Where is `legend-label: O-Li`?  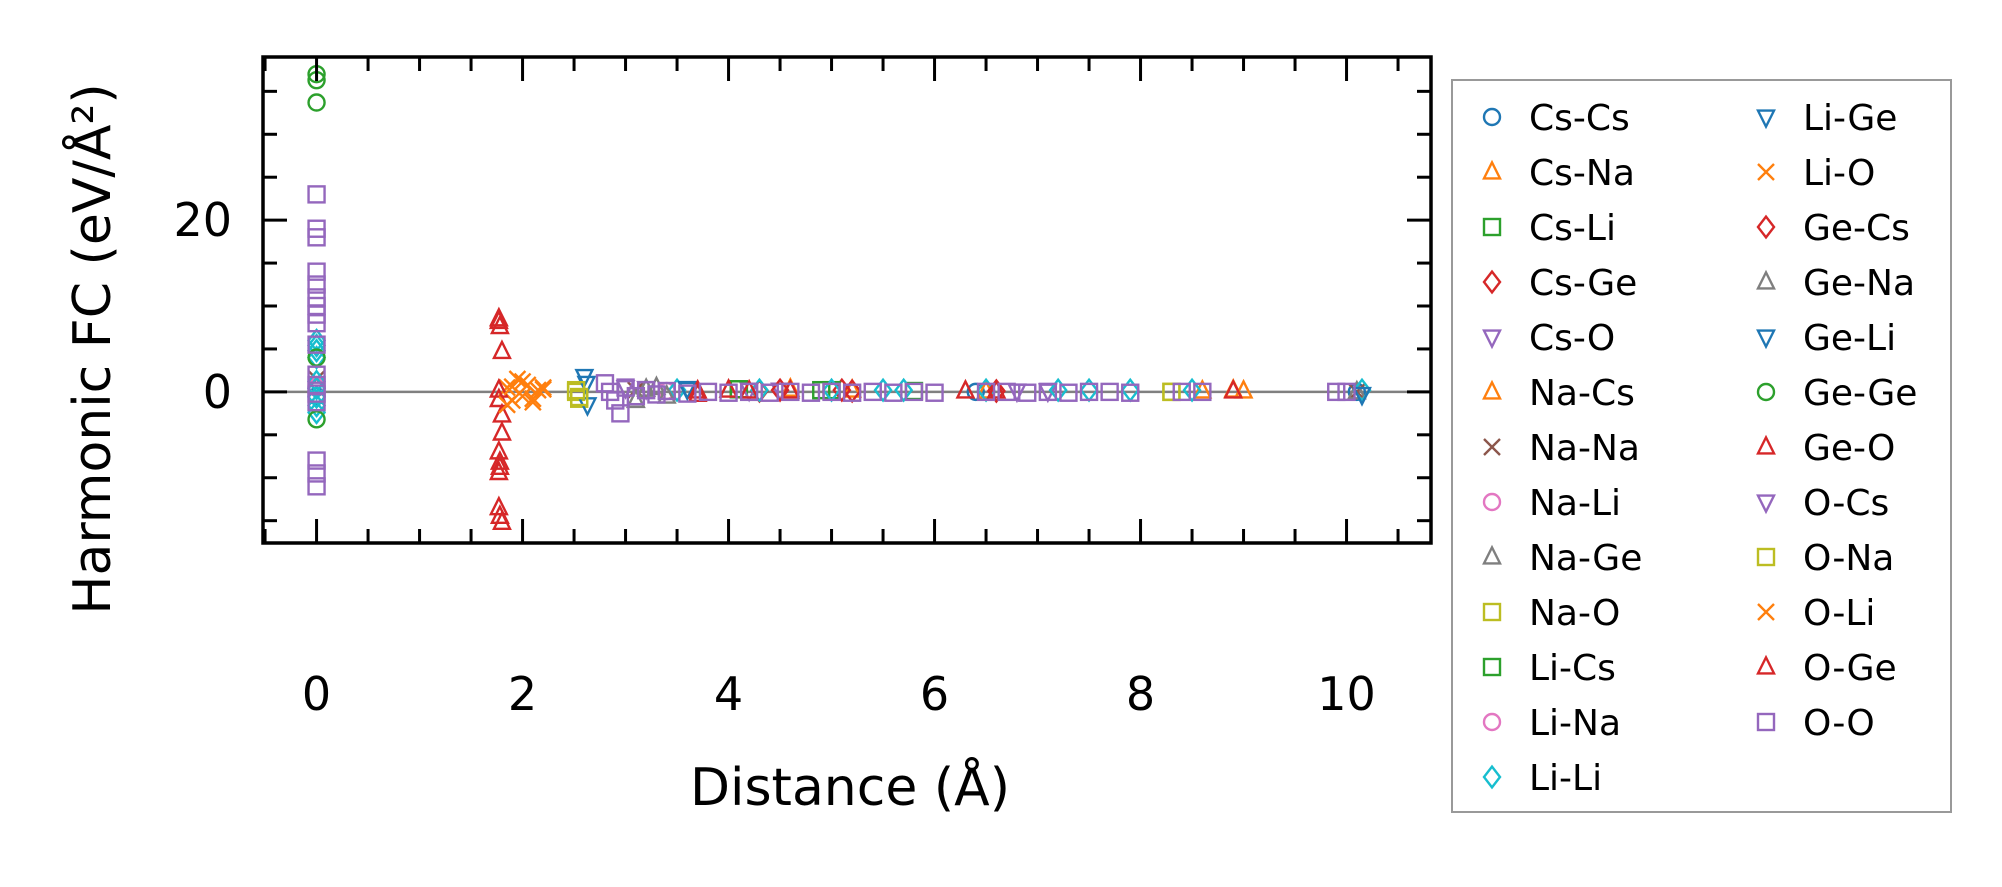
legend-label: O-Li is located at coordinates (1839, 613).